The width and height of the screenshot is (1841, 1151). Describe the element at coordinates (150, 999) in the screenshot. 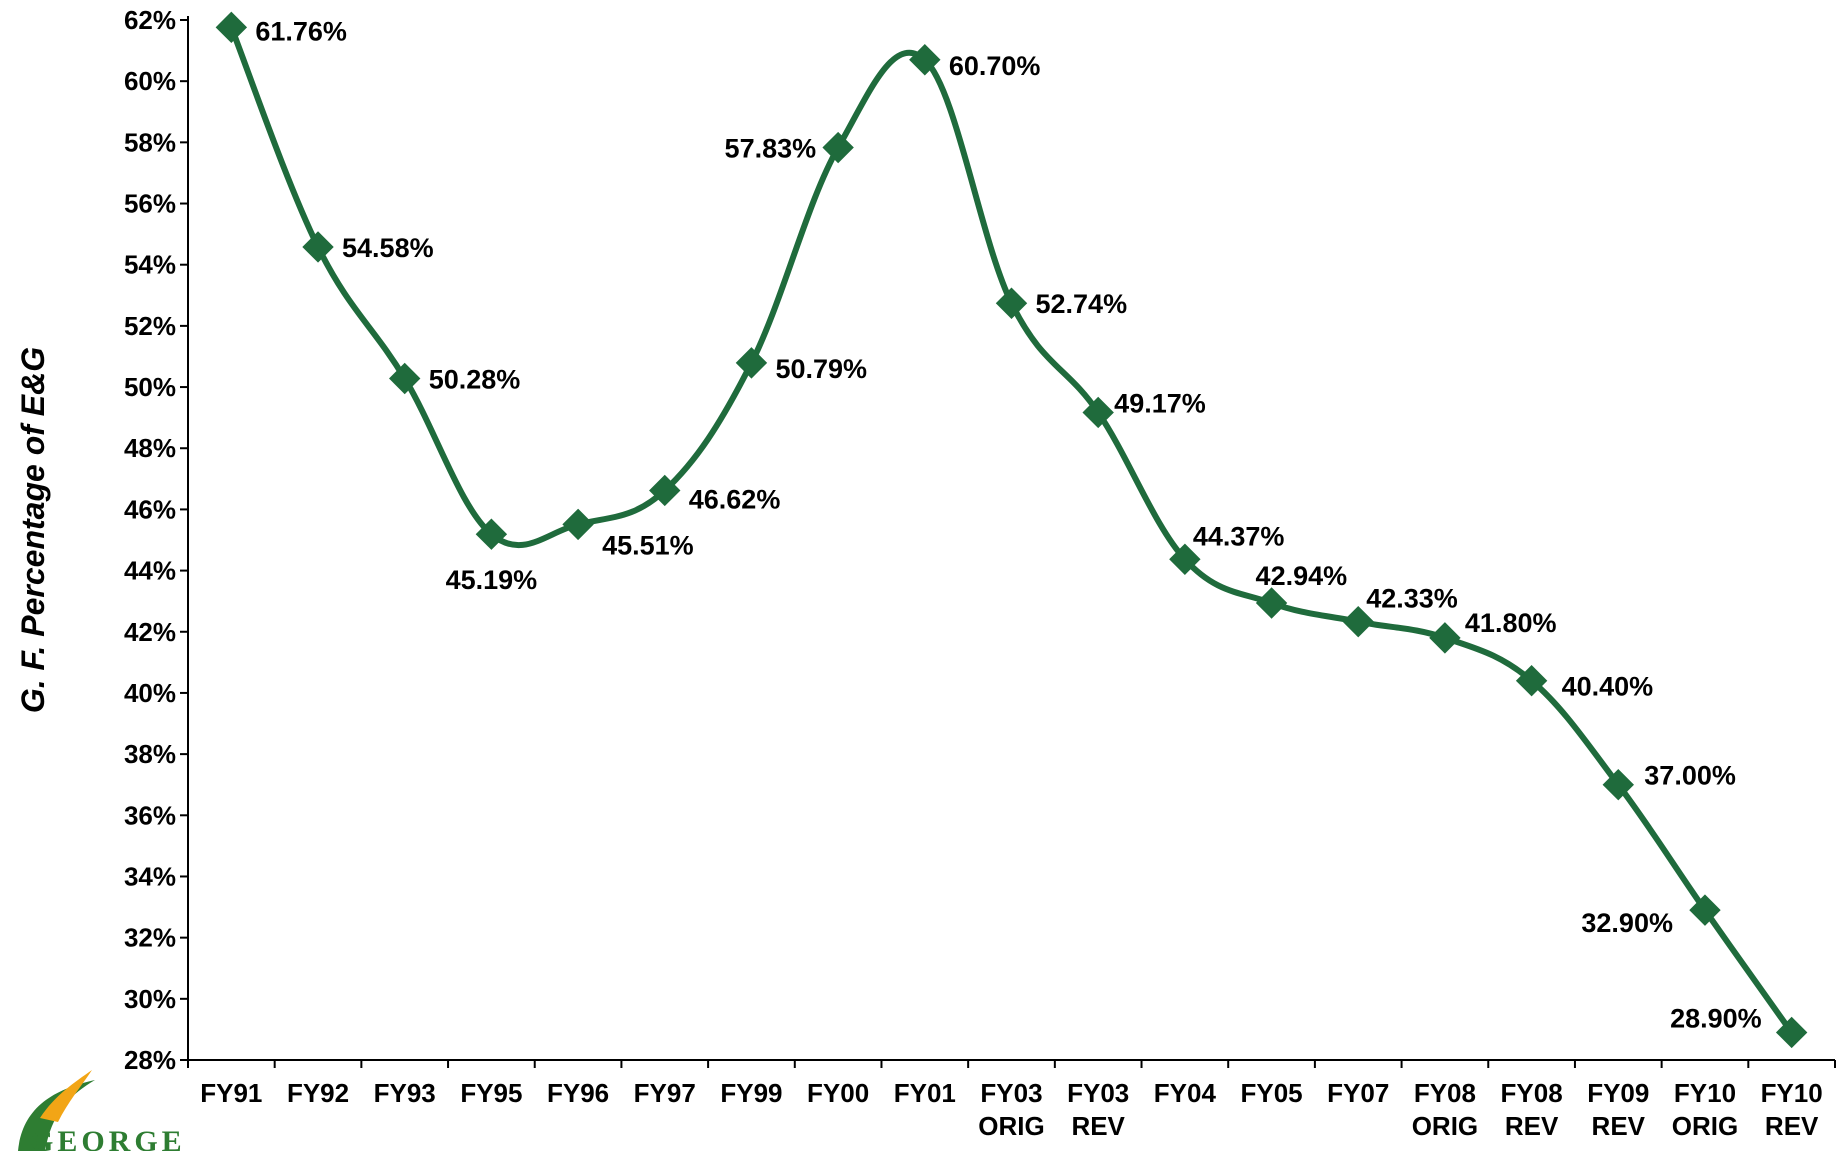

I see `y-tick-label: 30%` at that location.